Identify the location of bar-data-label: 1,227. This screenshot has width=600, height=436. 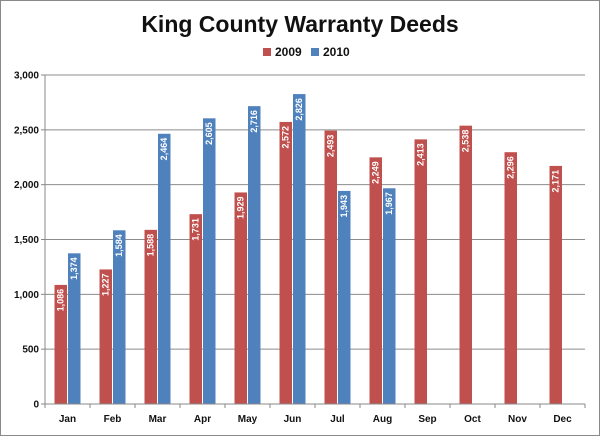
(106, 284).